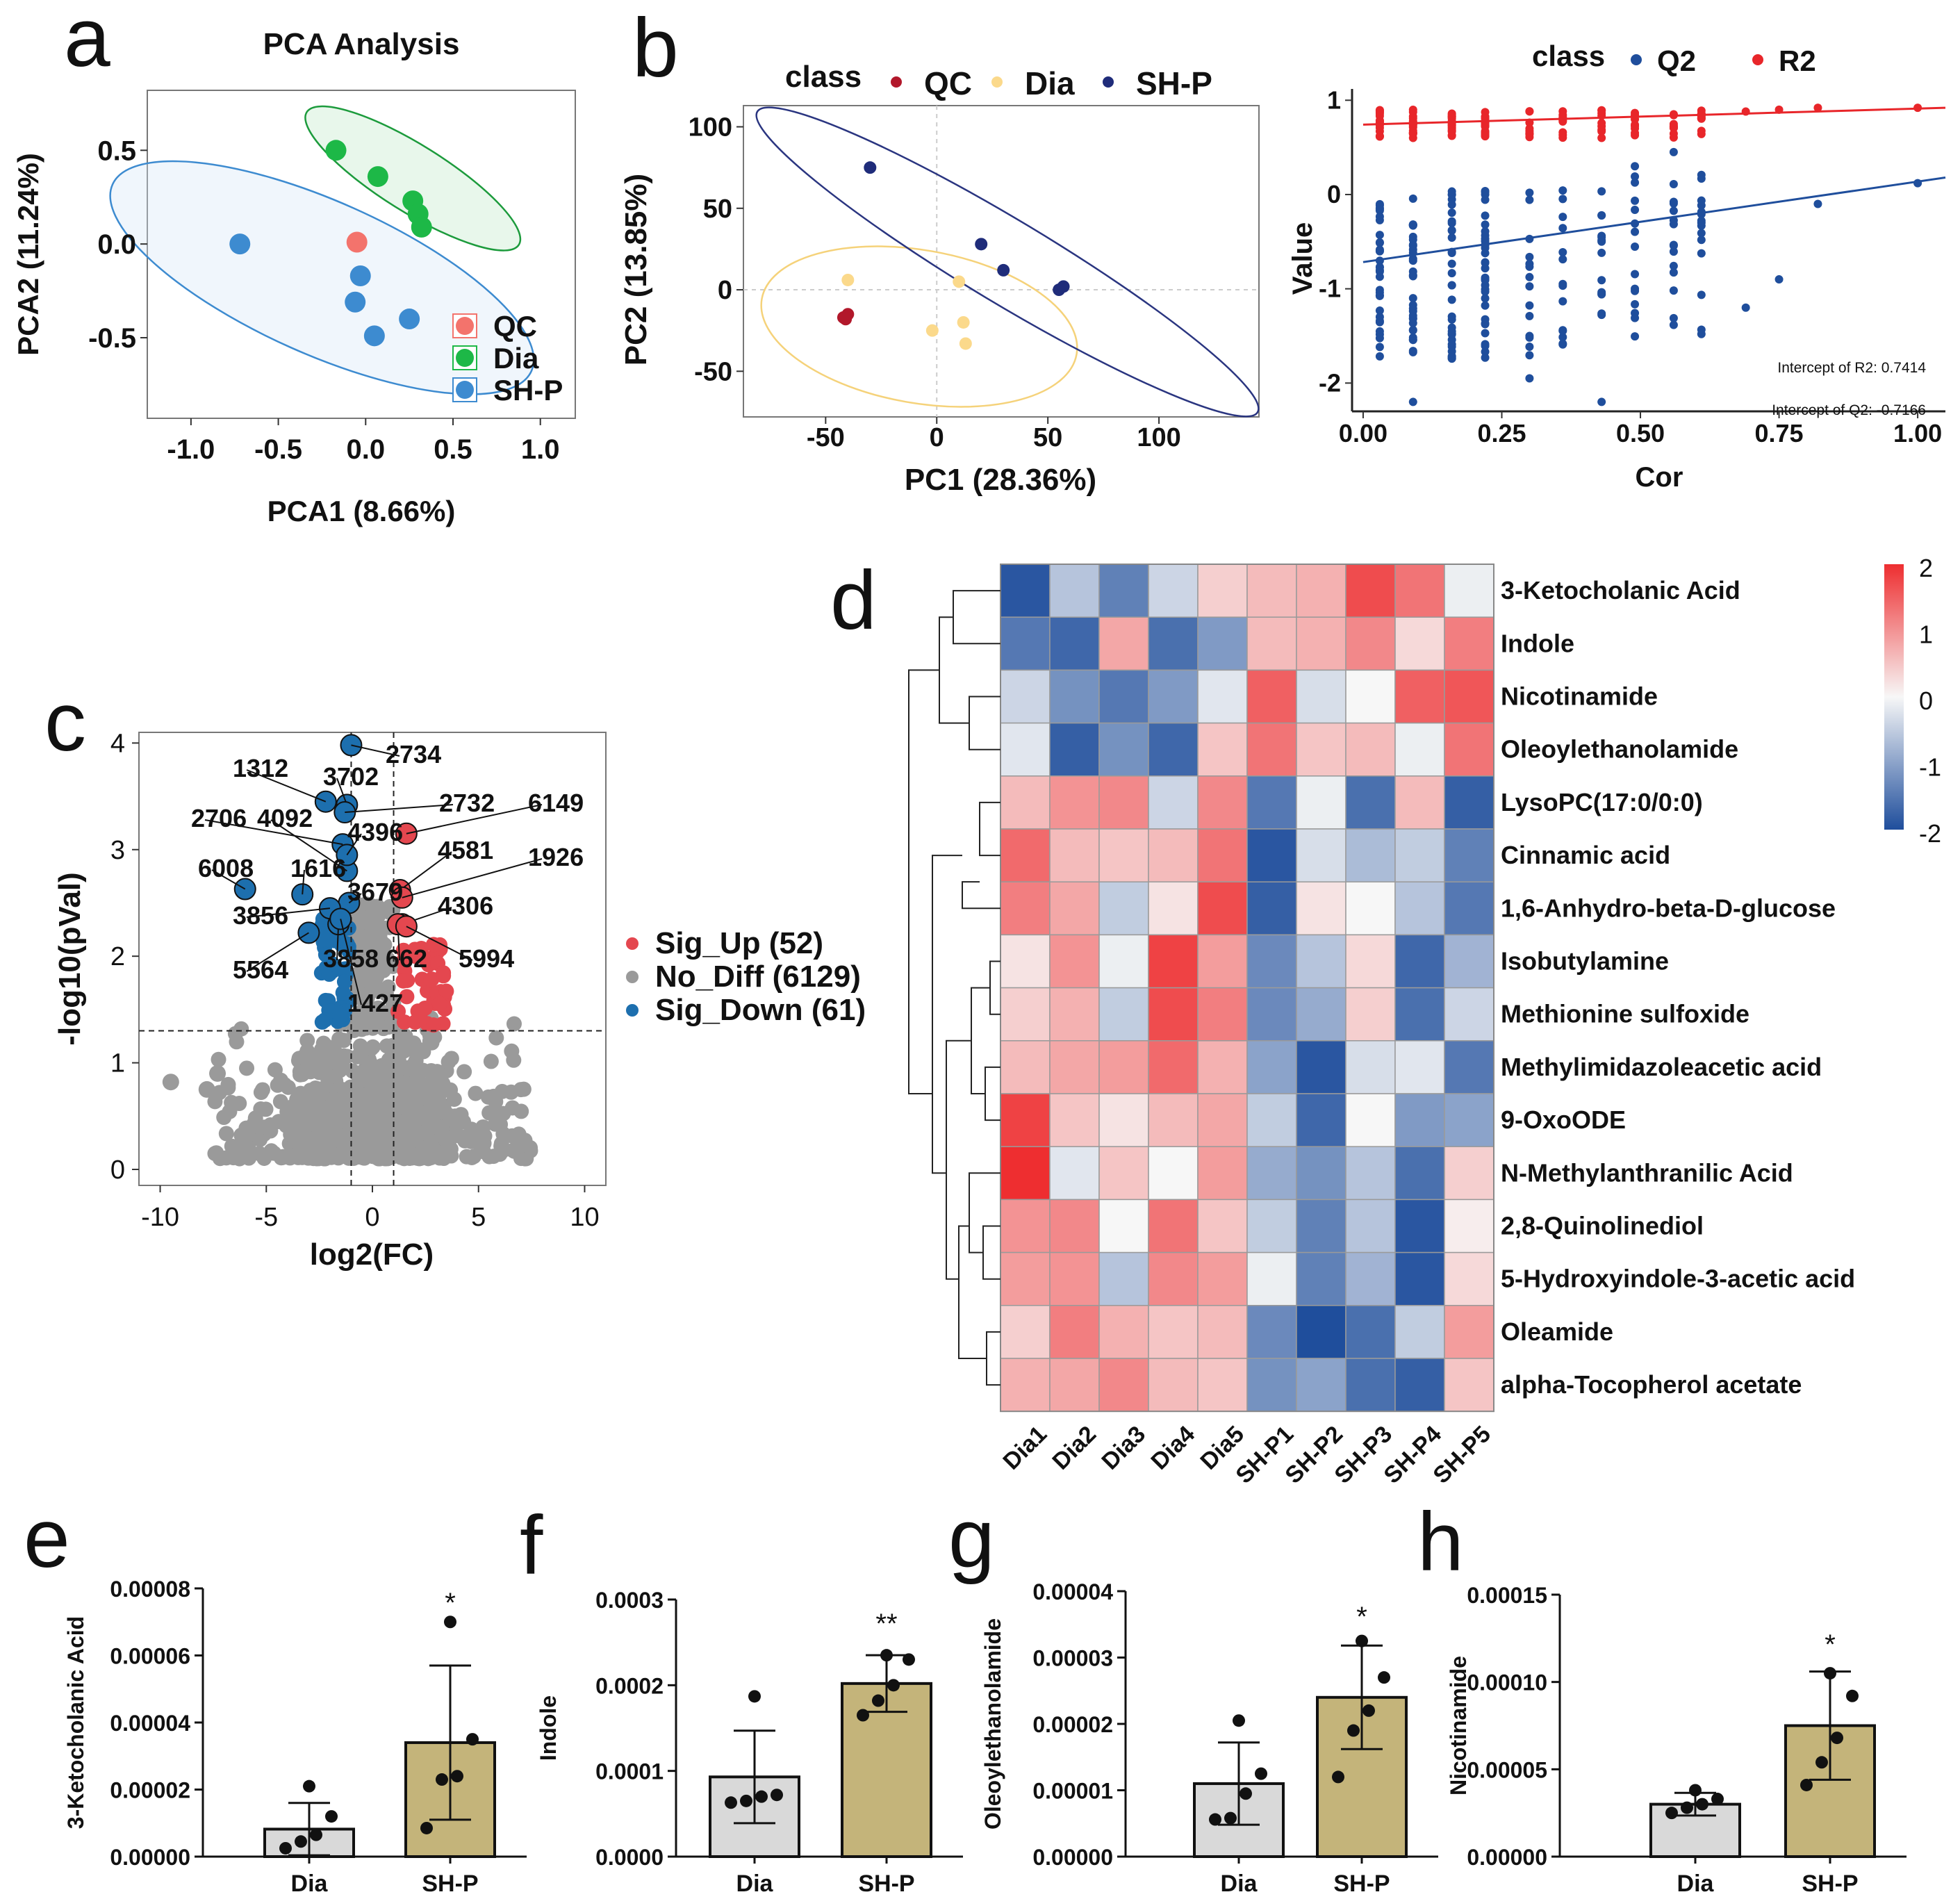  What do you see at coordinates (1047, 438) in the screenshot?
I see `x-tick-label: 50` at bounding box center [1047, 438].